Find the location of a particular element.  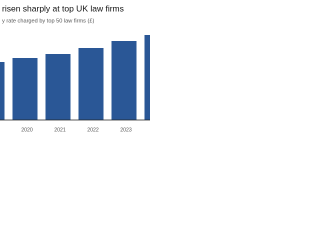

chart-subtitle: y rate charged by top 50 law firms (£) is located at coordinates (48, 21).